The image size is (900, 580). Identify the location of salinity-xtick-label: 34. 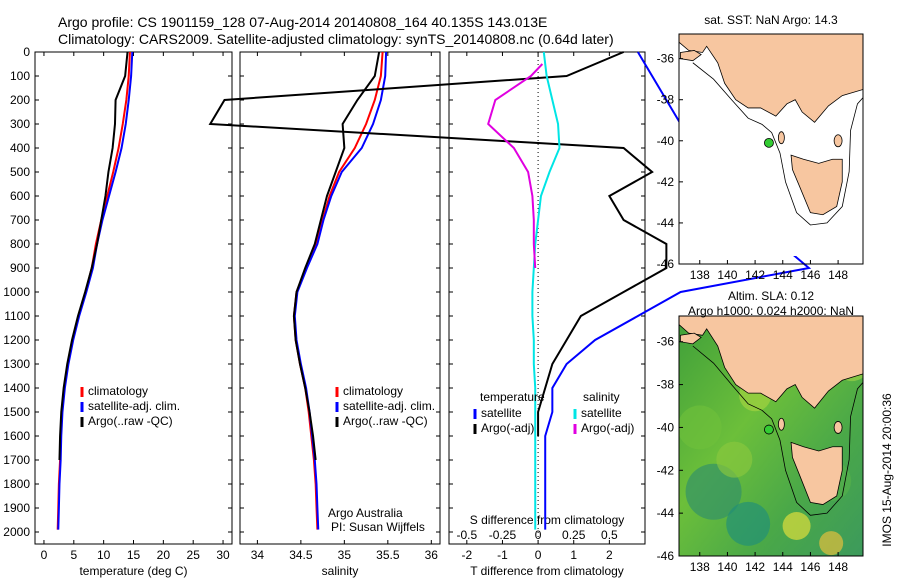
(258, 555).